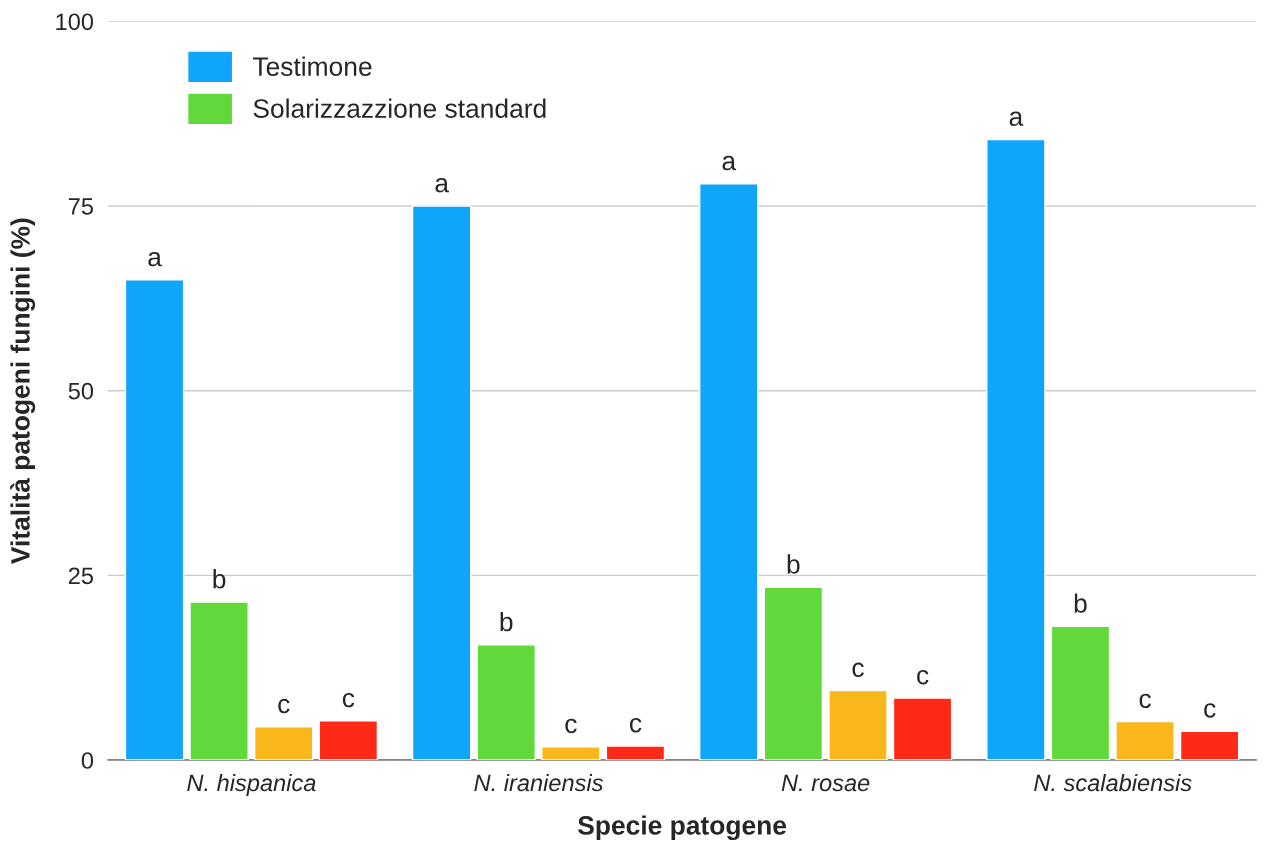 The image size is (1269, 854). What do you see at coordinates (825, 783) in the screenshot?
I see `x-tick-label: N. rosae` at bounding box center [825, 783].